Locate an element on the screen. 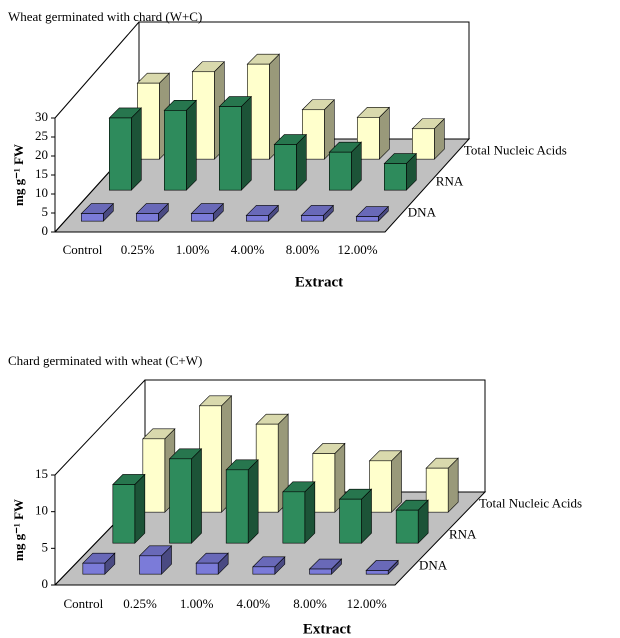  y-tick-label: 30 is located at coordinates (41, 116).